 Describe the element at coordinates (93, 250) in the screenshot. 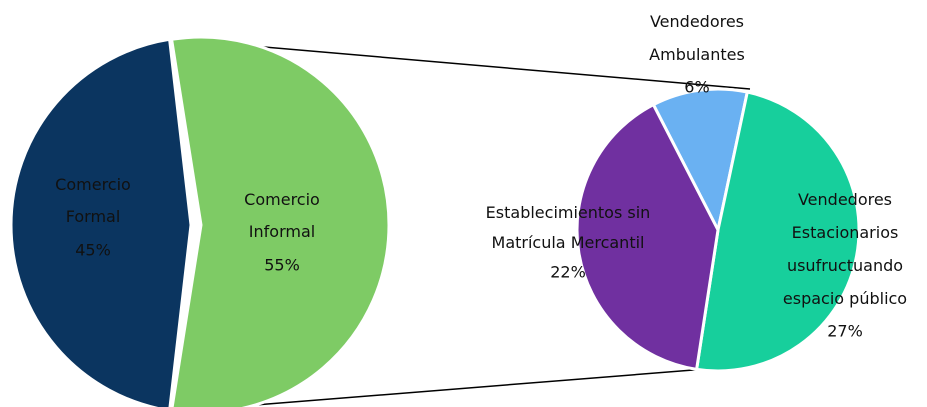

I see `value-label: 45%` at that location.